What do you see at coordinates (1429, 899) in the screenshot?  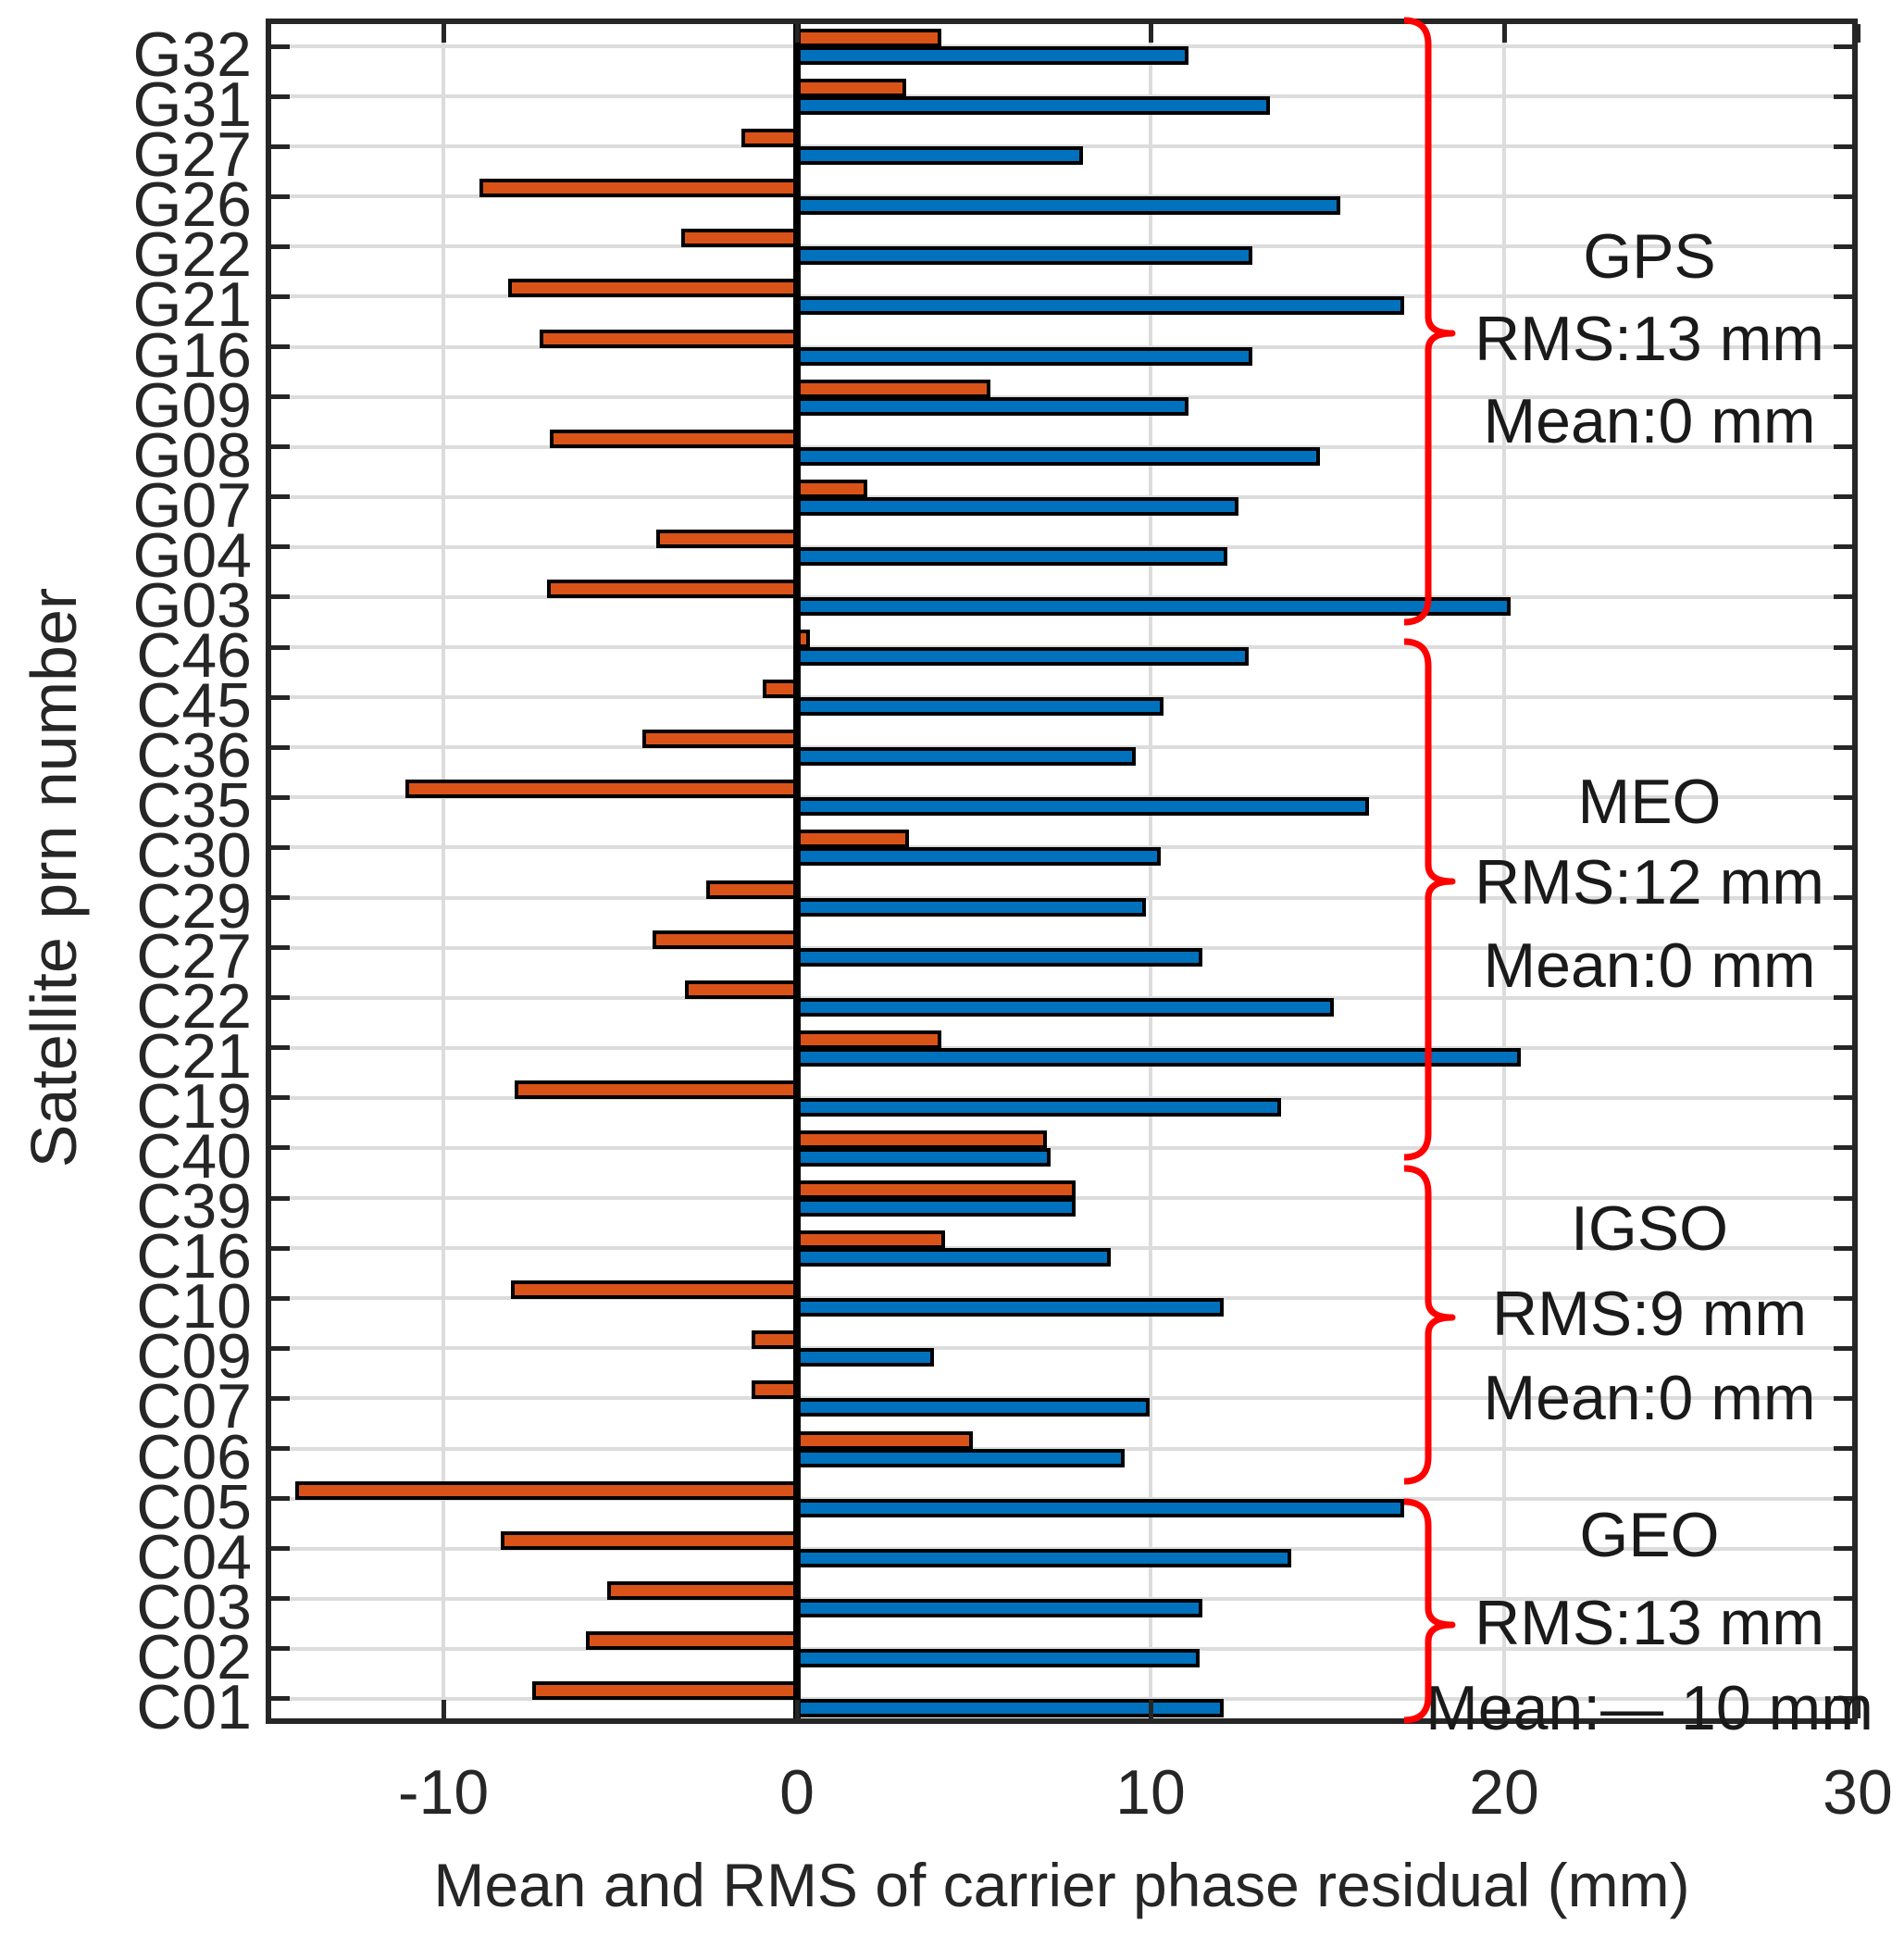 I see `group-brace-MEO` at bounding box center [1429, 899].